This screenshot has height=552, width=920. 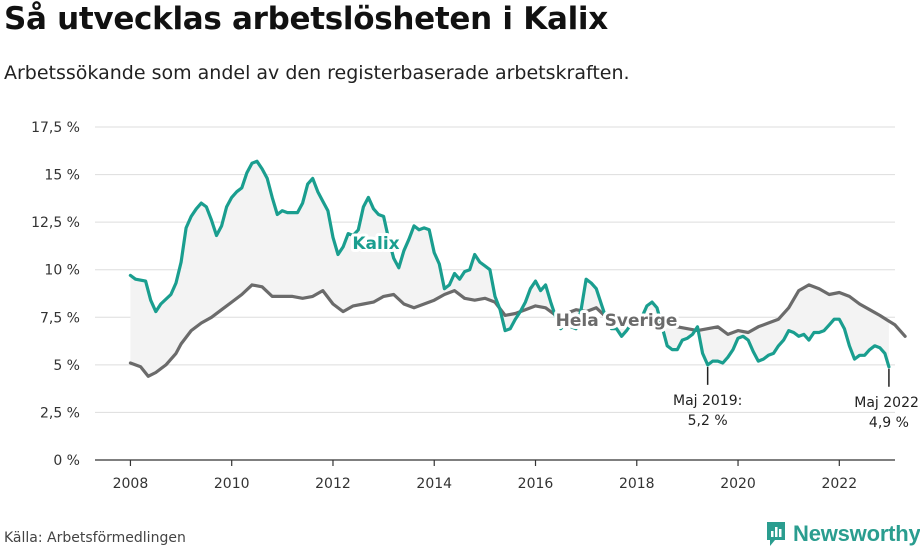 What do you see at coordinates (517, 330) in the screenshot?
I see `series-line-hela-sverige` at bounding box center [517, 330].